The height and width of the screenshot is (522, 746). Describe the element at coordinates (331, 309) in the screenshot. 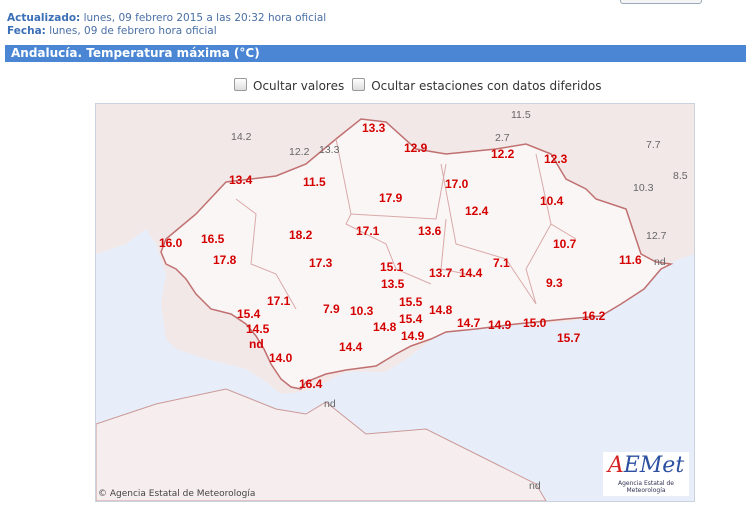

I see `station-value: 7.9` at that location.